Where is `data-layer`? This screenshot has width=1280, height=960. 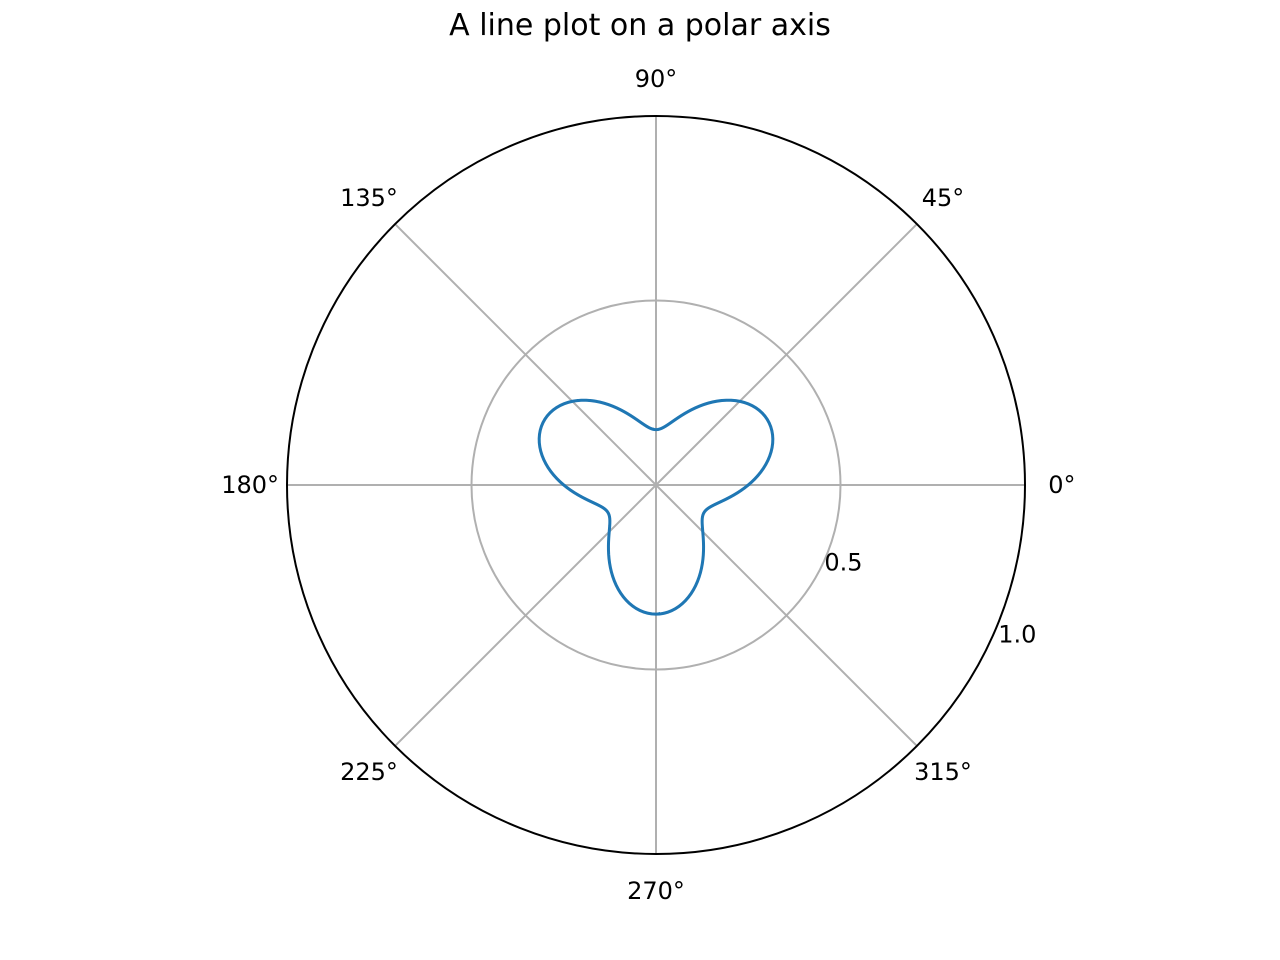 data-layer is located at coordinates (656, 507).